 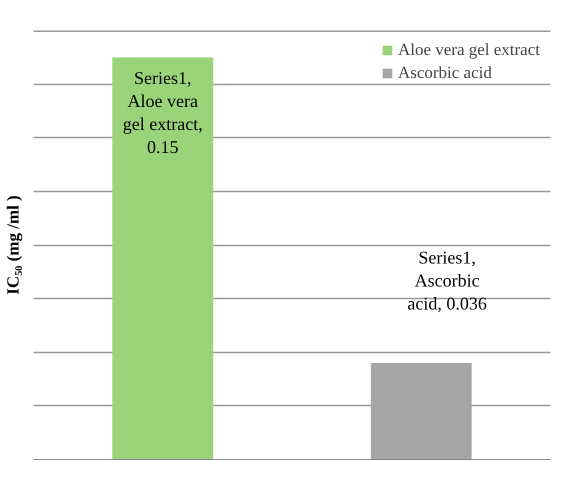 What do you see at coordinates (162, 113) in the screenshot?
I see `data-label: Series1, Aloe vera gel extract, 0.15` at bounding box center [162, 113].